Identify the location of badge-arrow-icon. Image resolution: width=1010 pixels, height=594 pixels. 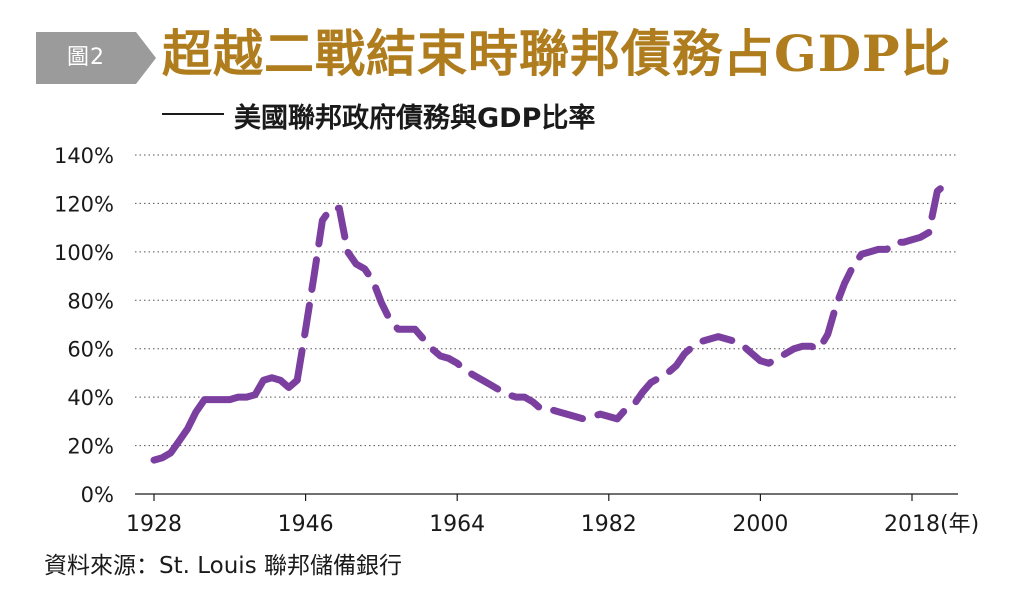
(146, 58).